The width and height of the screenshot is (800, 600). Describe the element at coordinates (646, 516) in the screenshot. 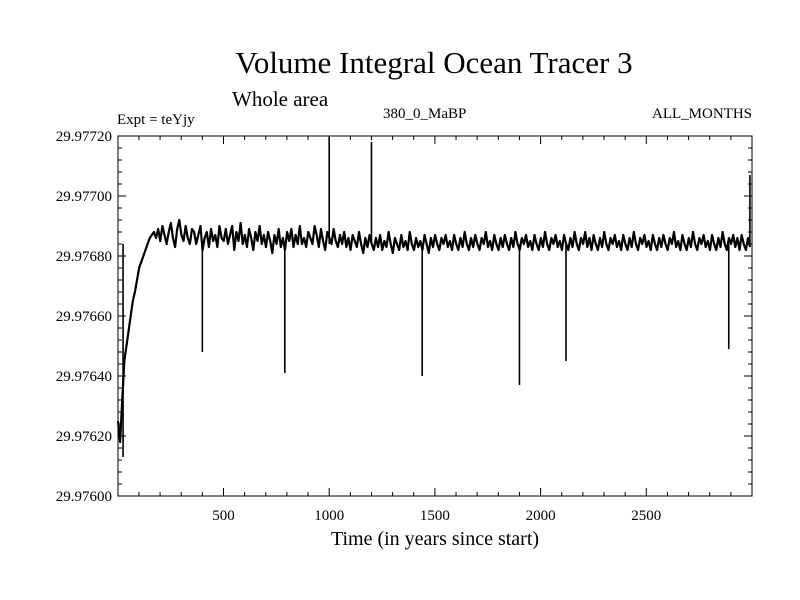

I see `x-tick-label: 2500` at that location.